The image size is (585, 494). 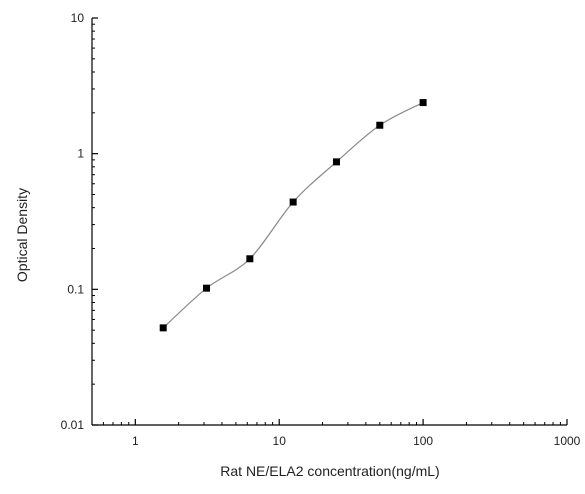 I want to click on y-tick-label: 0.1, so click(x=75, y=289).